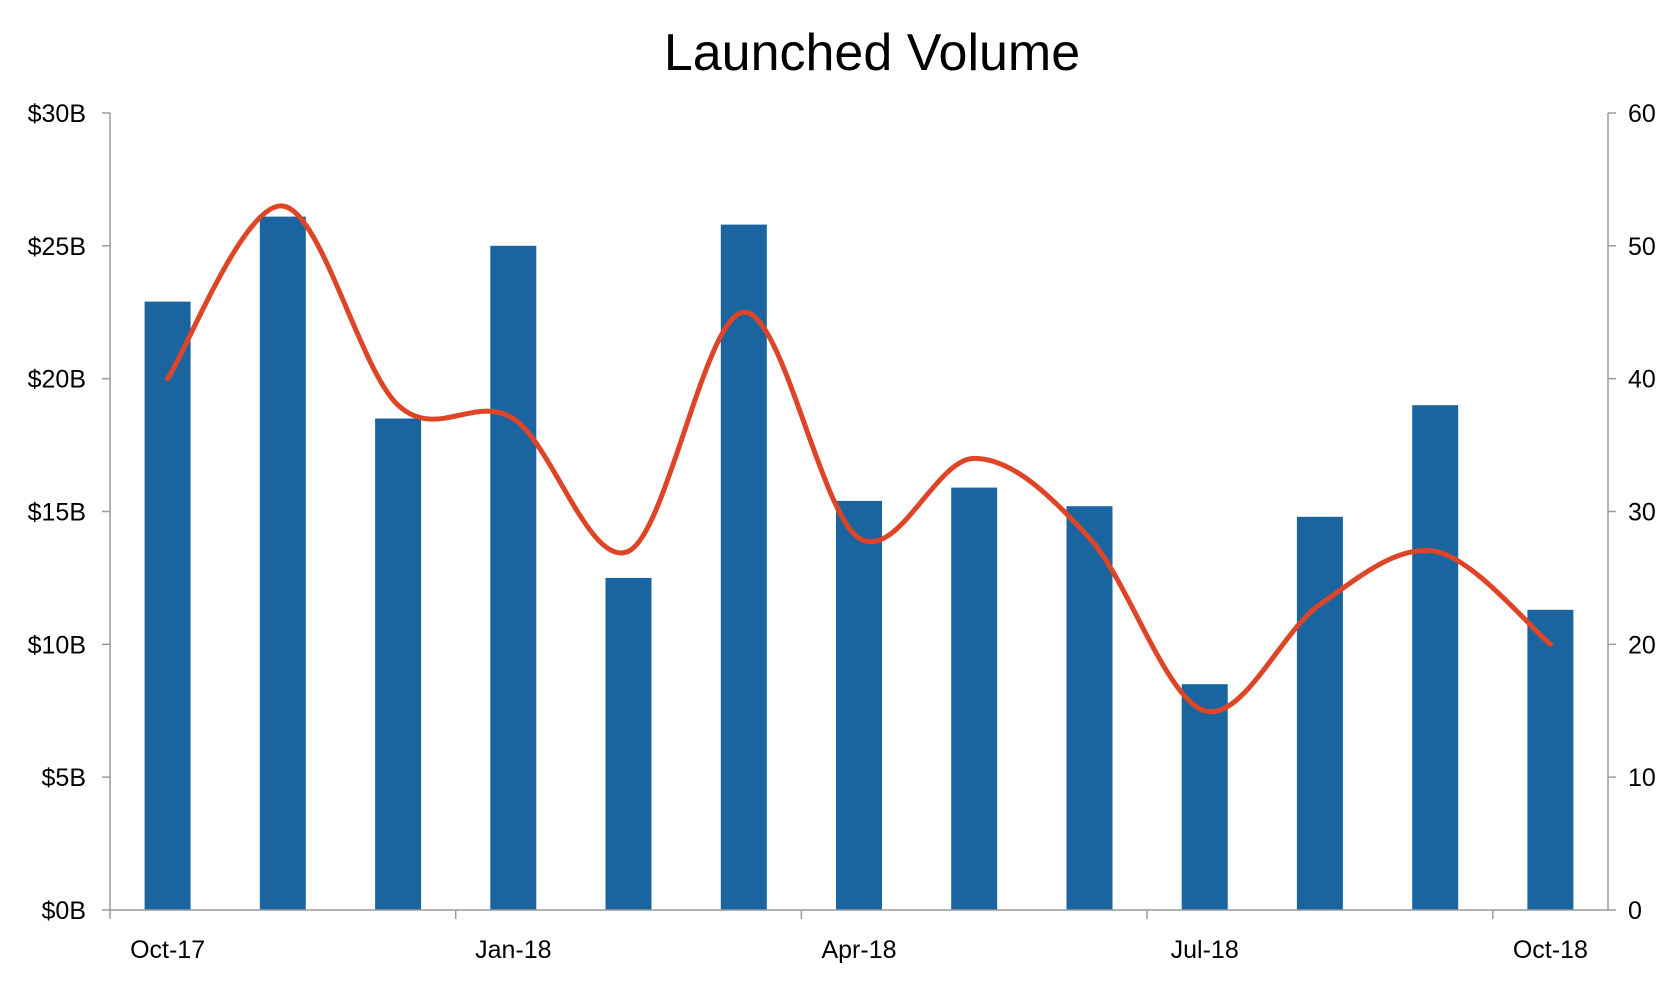 The image size is (1679, 985). Describe the element at coordinates (1642, 645) in the screenshot. I see `right-axis-tick-label: 20` at that location.